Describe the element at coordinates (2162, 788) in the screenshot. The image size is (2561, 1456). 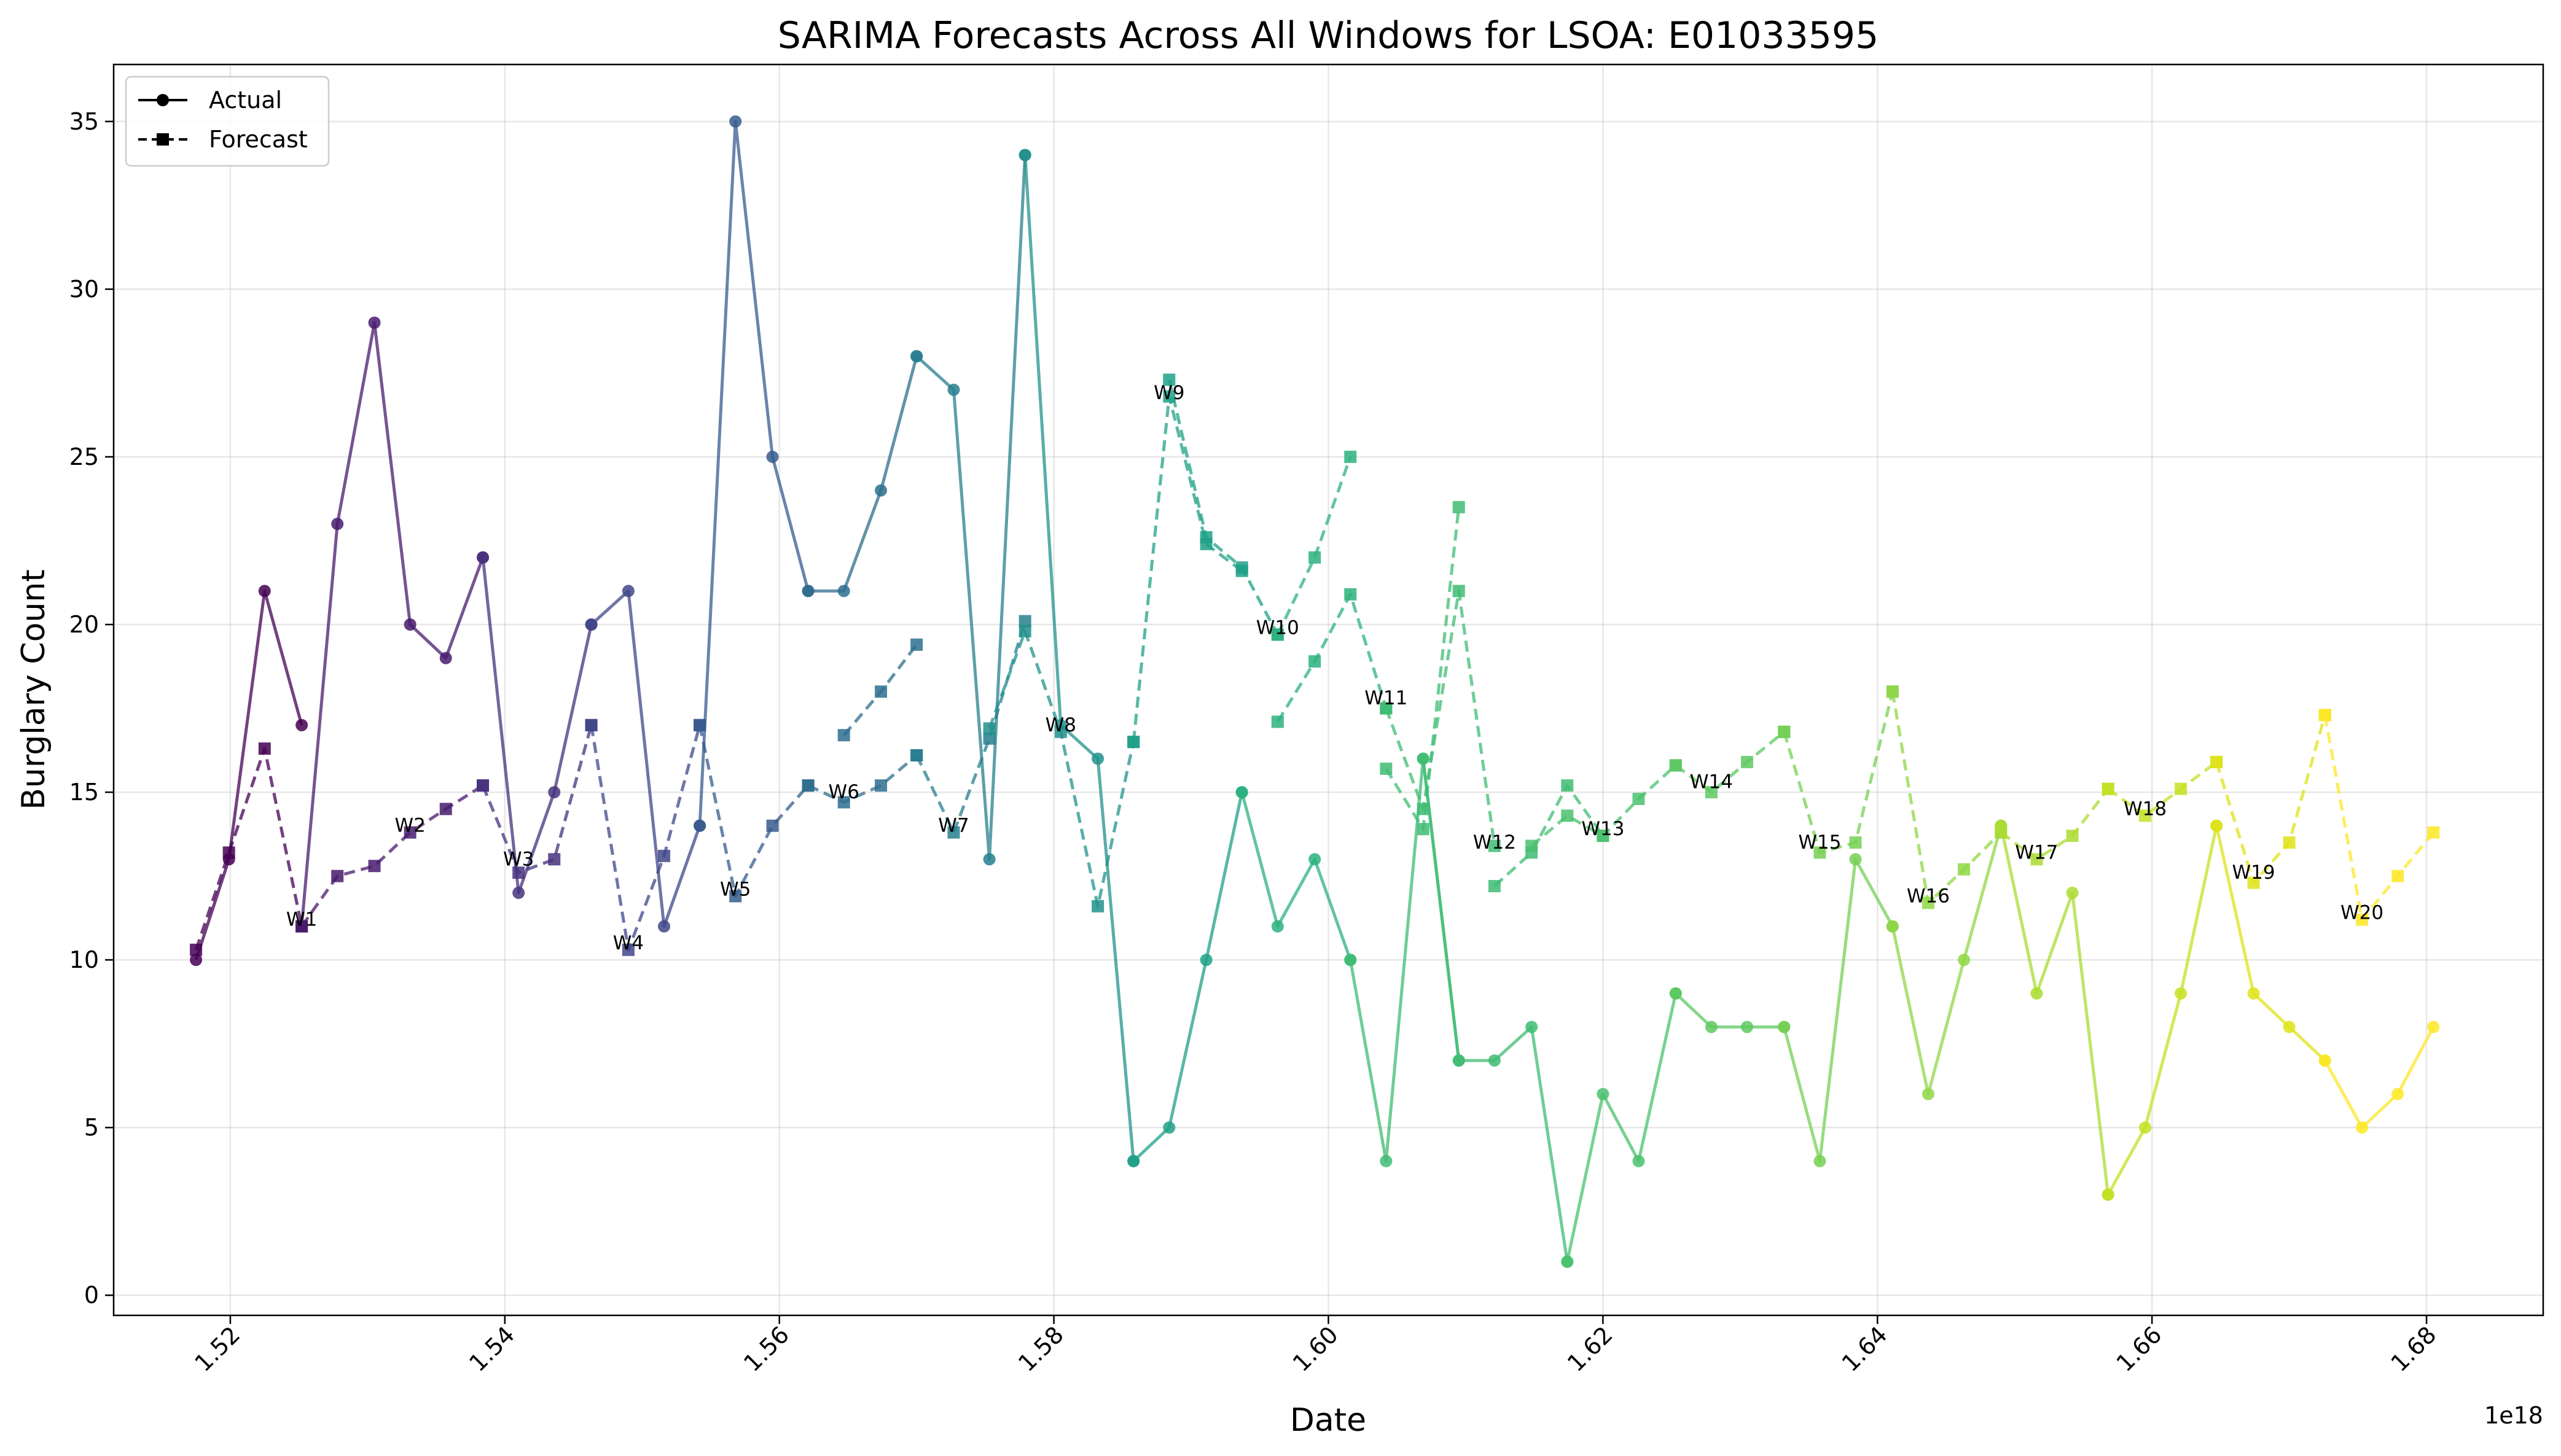
I see `series-w18-forecast-line` at that location.